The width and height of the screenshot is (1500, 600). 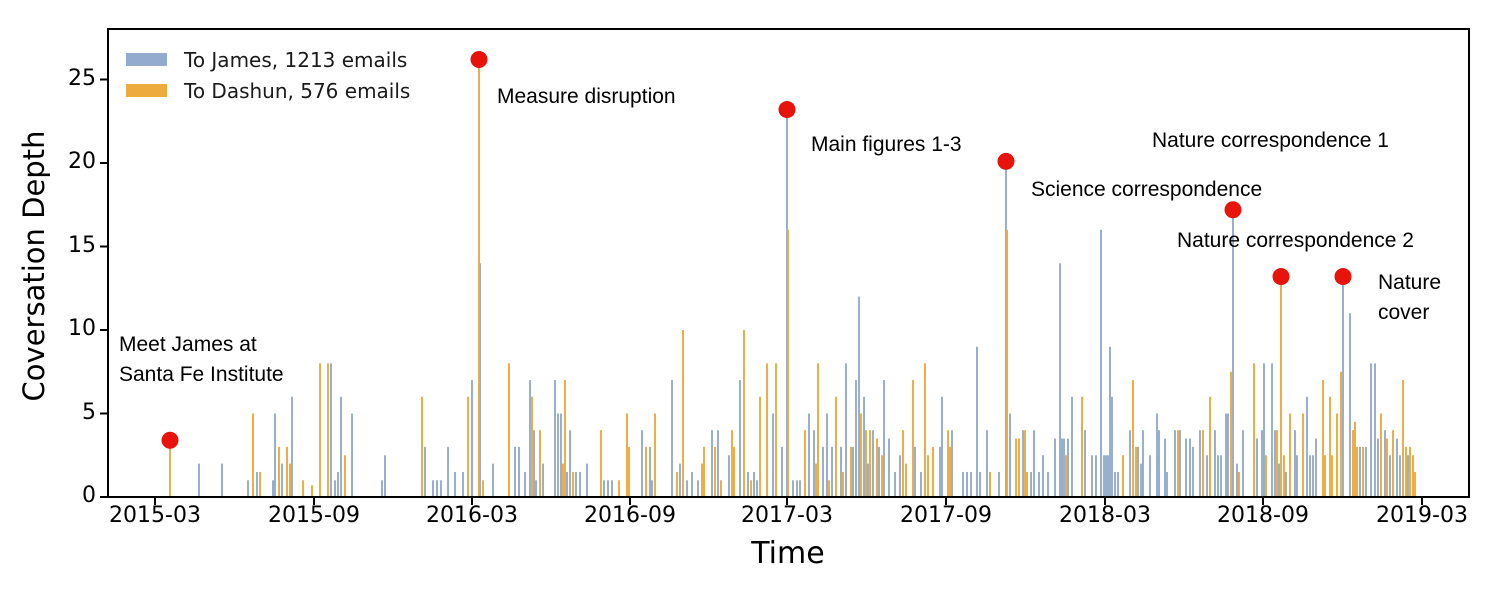 What do you see at coordinates (82, 161) in the screenshot?
I see `y-tick-label: 20` at bounding box center [82, 161].